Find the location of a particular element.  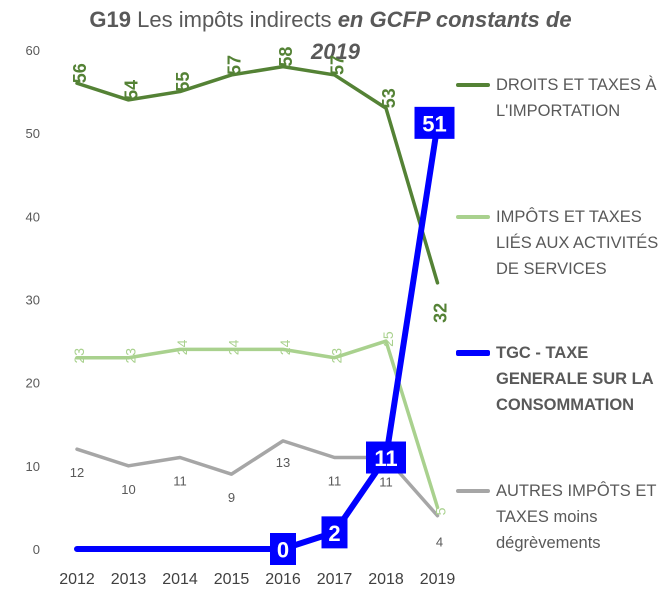

x-tick-label: 2013 is located at coordinates (129, 579).